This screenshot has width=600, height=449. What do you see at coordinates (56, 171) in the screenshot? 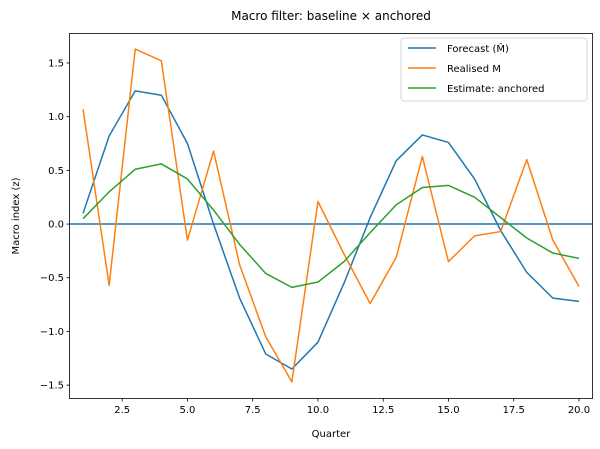
I see `y-tick-label: 0.5` at bounding box center [56, 171].